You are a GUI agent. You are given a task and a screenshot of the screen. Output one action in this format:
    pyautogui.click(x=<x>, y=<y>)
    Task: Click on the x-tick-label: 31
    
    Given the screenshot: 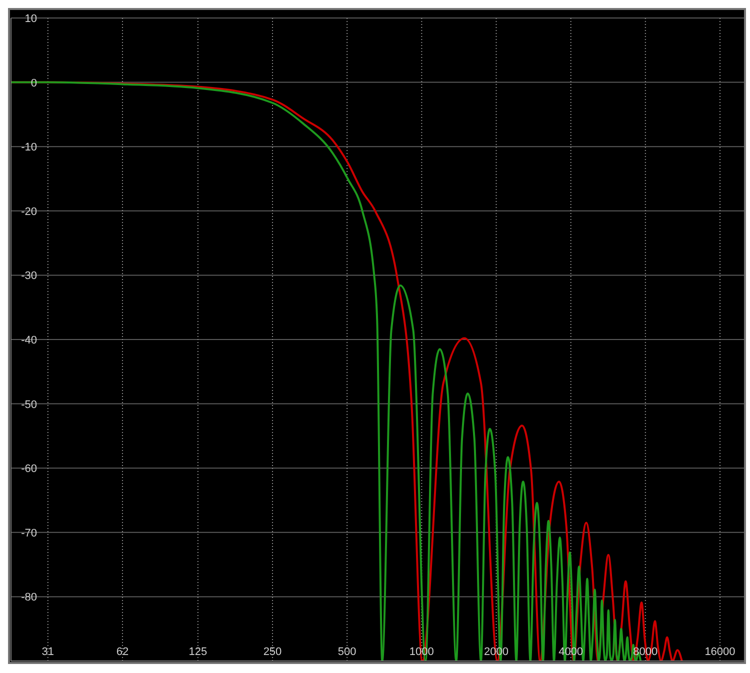 What is the action you would take?
    pyautogui.click(x=48, y=652)
    